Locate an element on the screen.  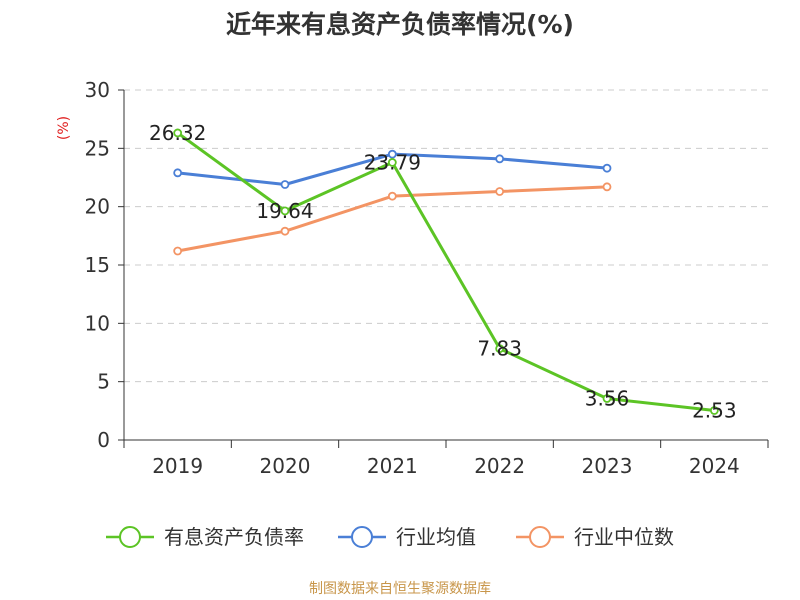
y-tick-label: 25 is located at coordinates (97, 148).